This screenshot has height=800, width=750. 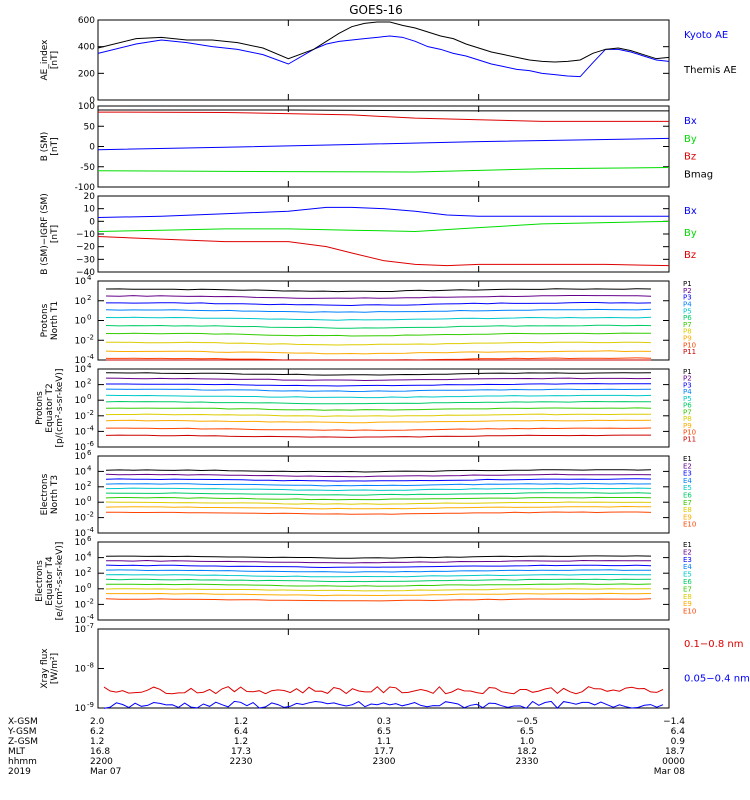 What do you see at coordinates (687, 318) in the screenshot?
I see `legend-entry: P6` at bounding box center [687, 318].